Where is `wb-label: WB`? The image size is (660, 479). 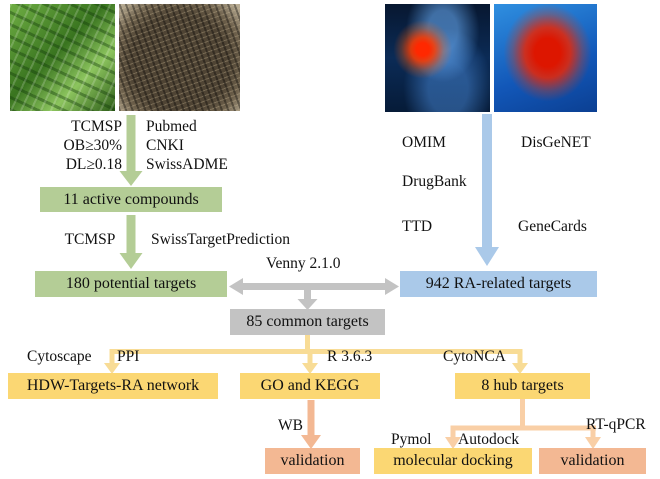 wb-label: WB is located at coordinates (290, 425).